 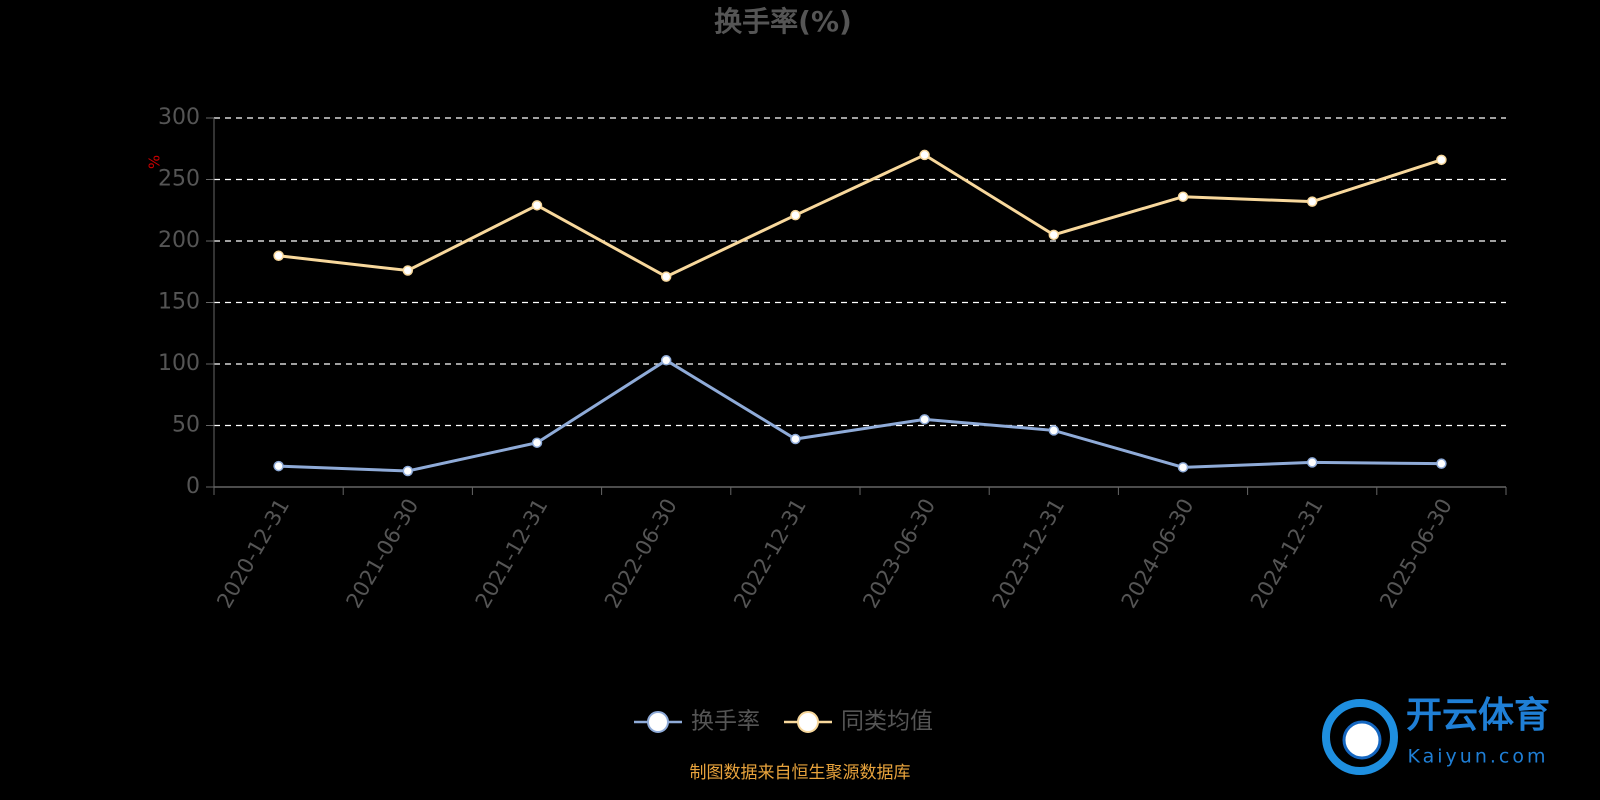 What do you see at coordinates (179, 179) in the screenshot?
I see `y-tick-label: 250` at bounding box center [179, 179].